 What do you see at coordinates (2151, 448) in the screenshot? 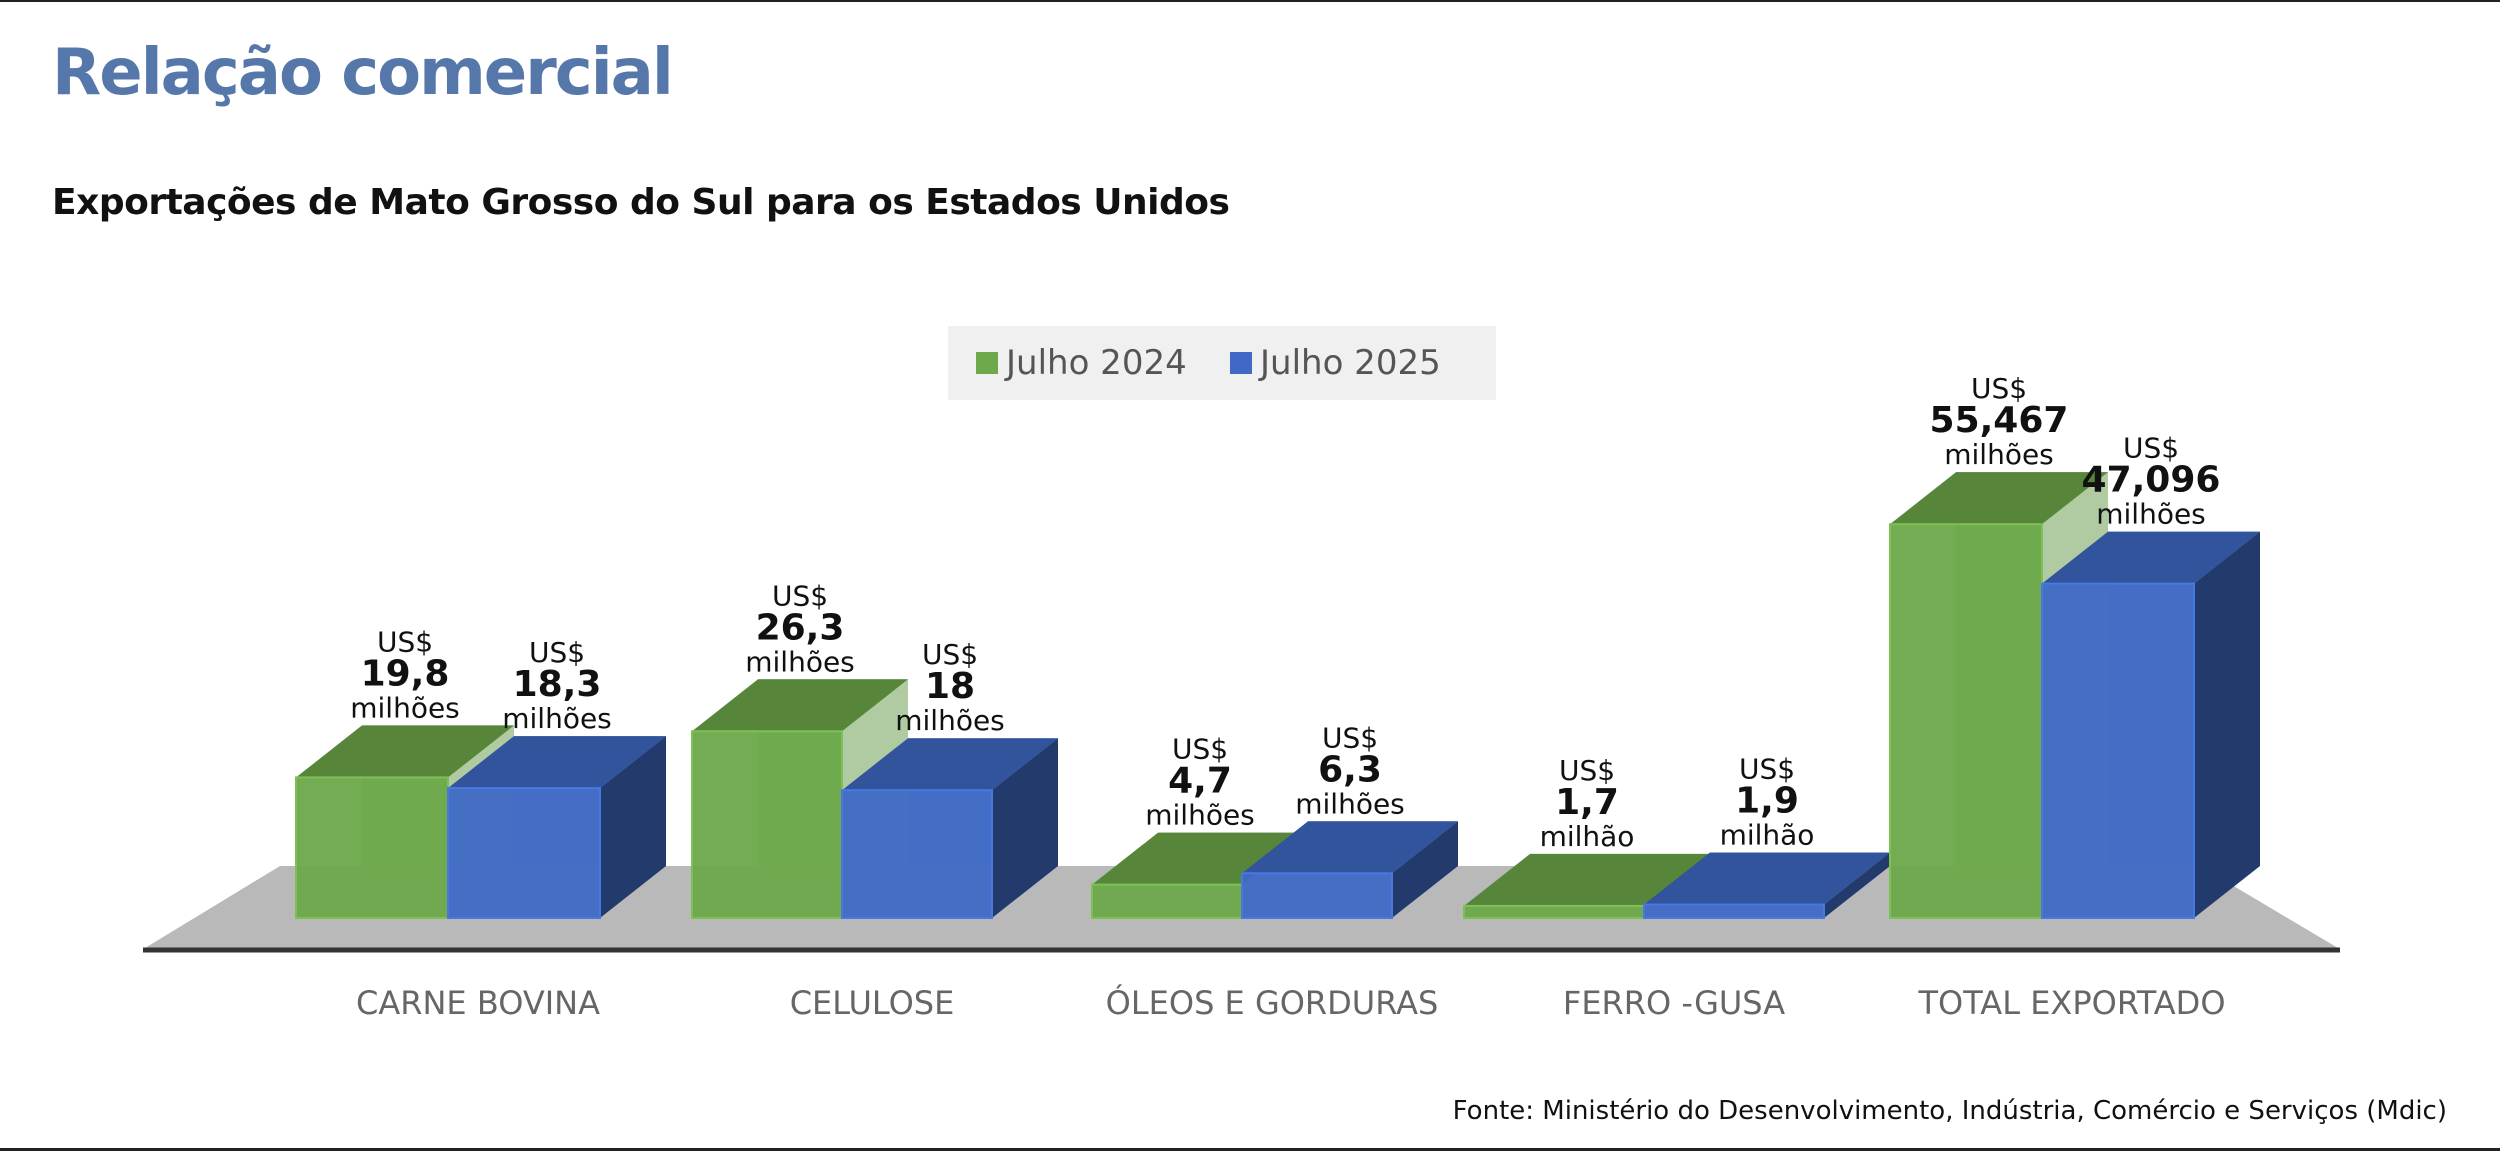
I see `value-label-s1-c4-prefix: US$` at bounding box center [2151, 448].